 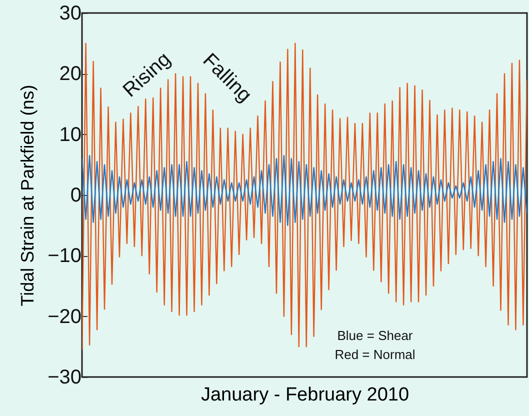 I want to click on y-tick-label: −10, so click(x=65, y=256).